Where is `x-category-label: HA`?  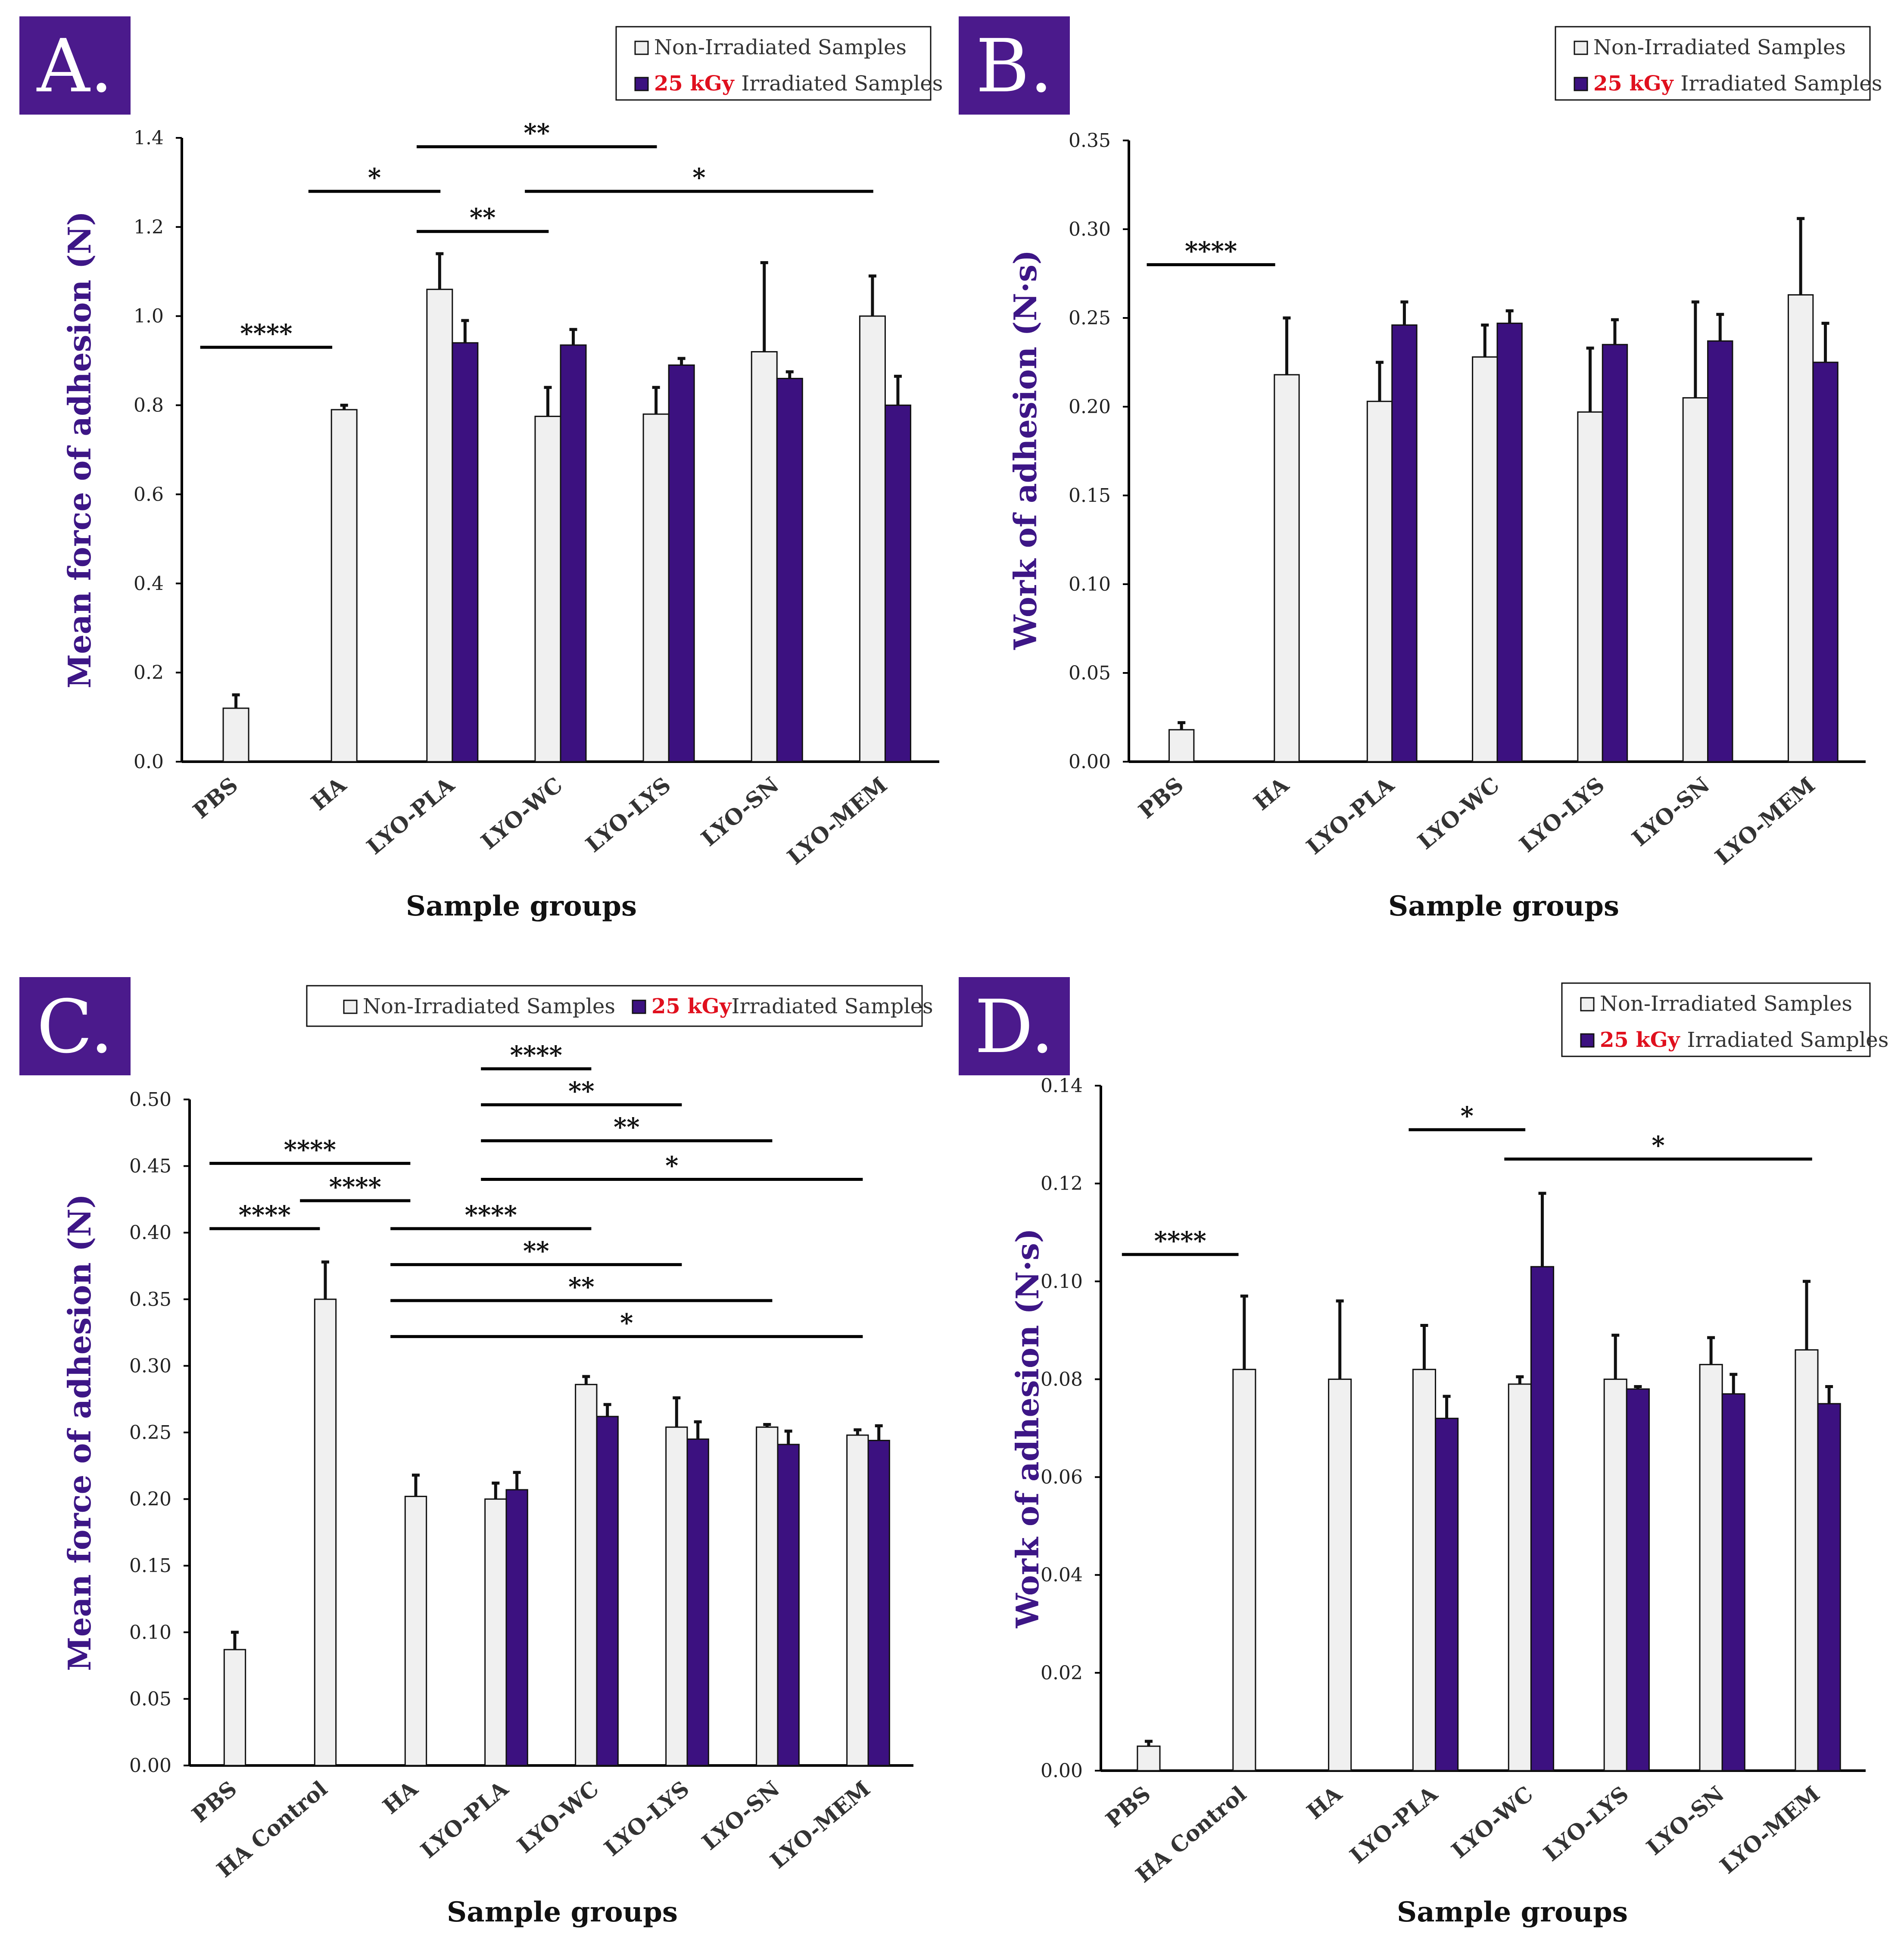 x-category-label: HA is located at coordinates (1324, 1802).